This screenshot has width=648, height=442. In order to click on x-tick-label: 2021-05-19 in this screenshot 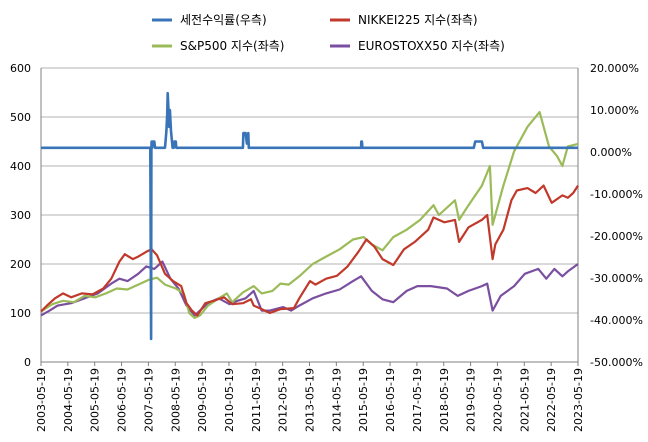, I will do `click(524, 400)`.